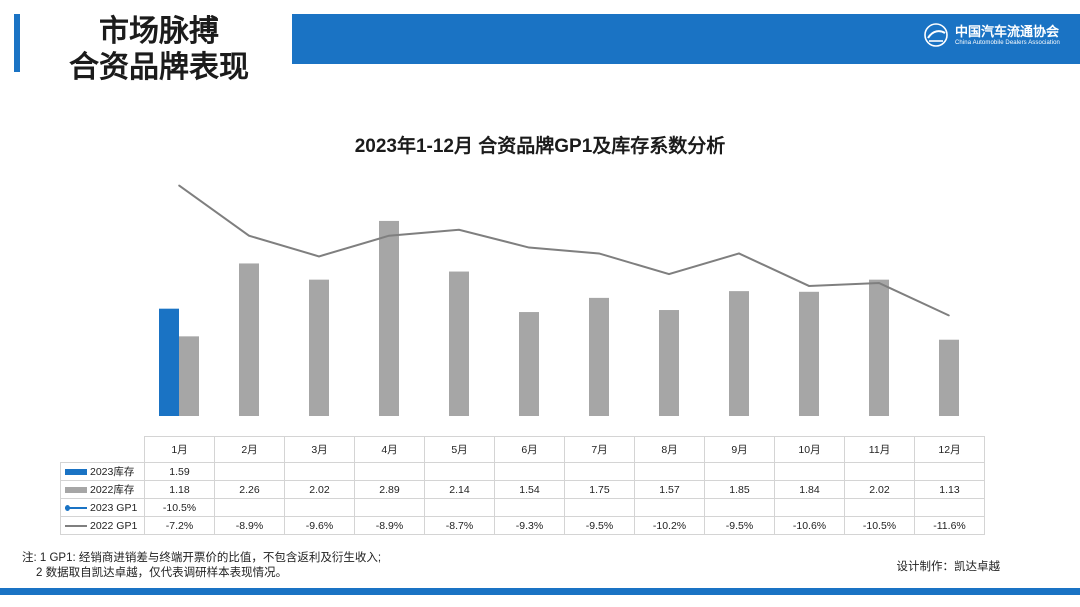  I want to click on table-cell: -7.2%, so click(179, 525).